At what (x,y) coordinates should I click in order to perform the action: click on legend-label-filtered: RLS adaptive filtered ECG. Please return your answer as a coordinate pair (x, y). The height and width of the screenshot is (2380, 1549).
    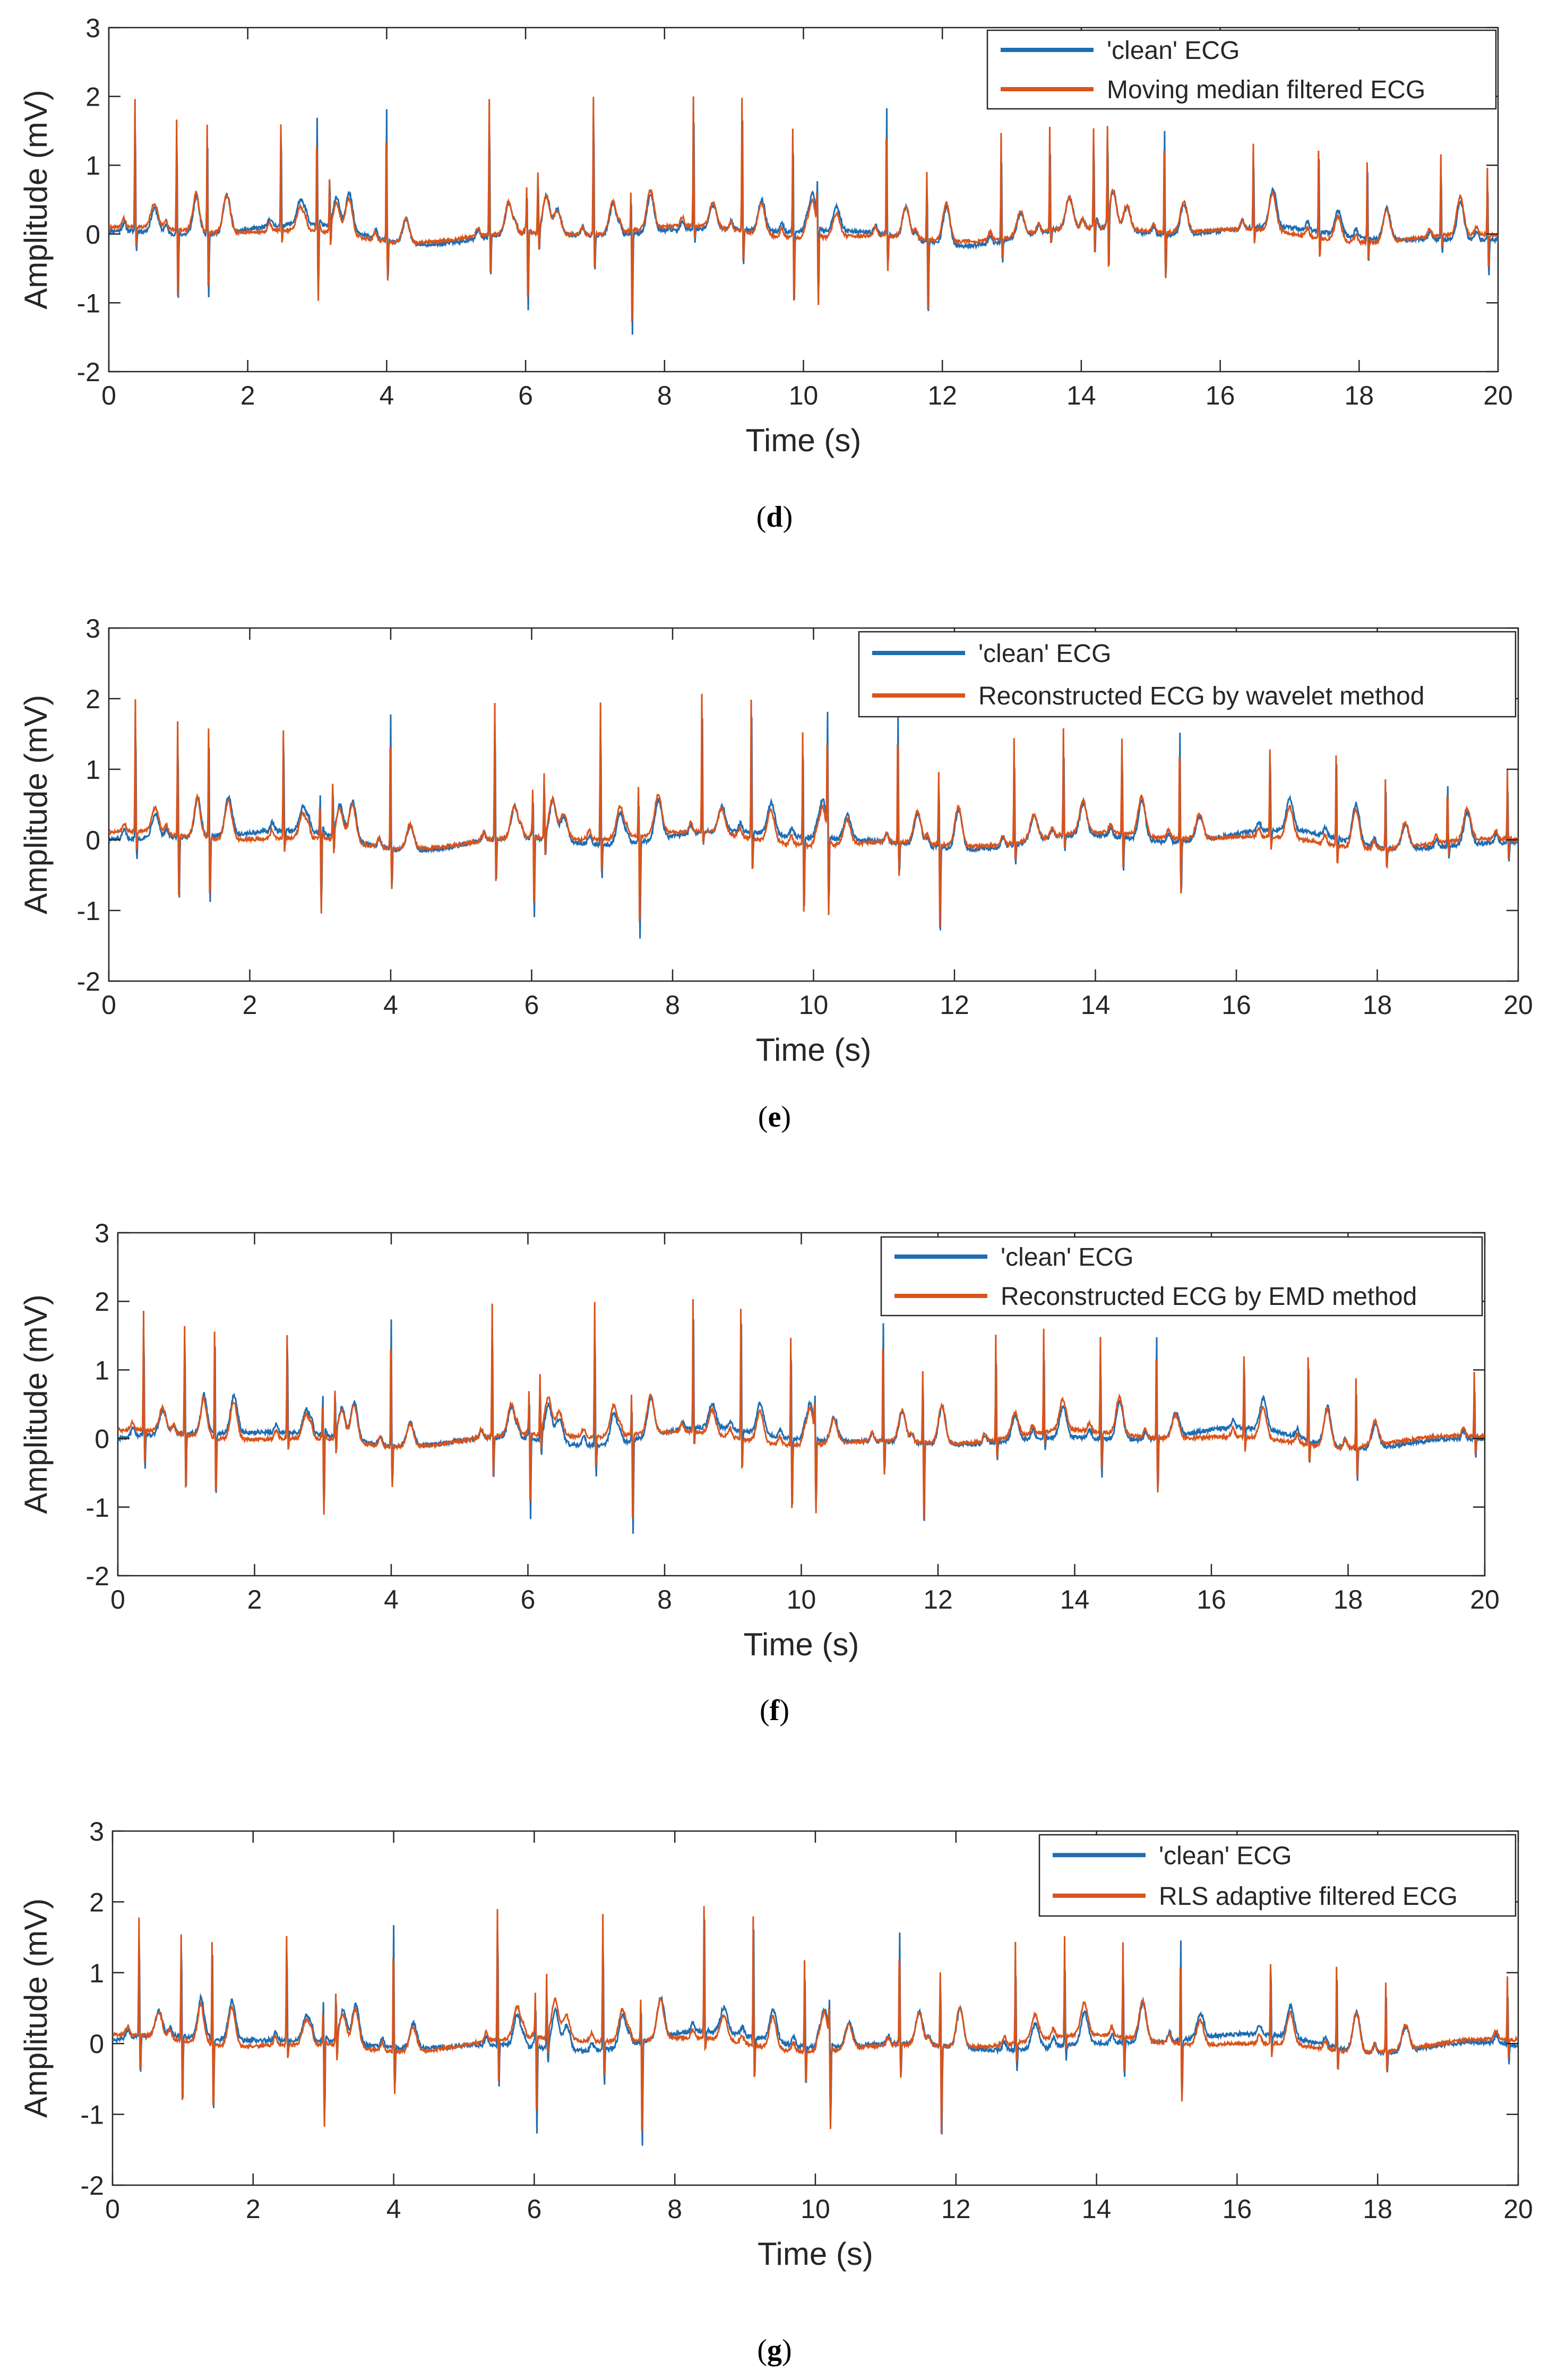
    Looking at the image, I should click on (1308, 1897).